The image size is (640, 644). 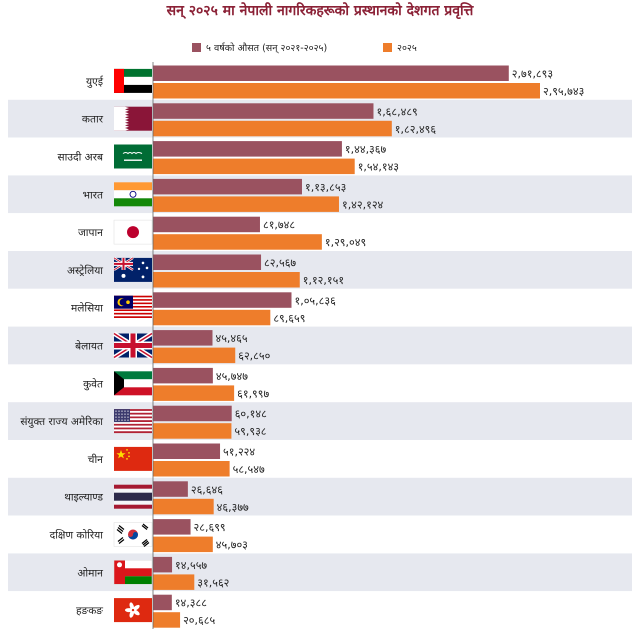 I want to click on india-flag, so click(x=133, y=194).